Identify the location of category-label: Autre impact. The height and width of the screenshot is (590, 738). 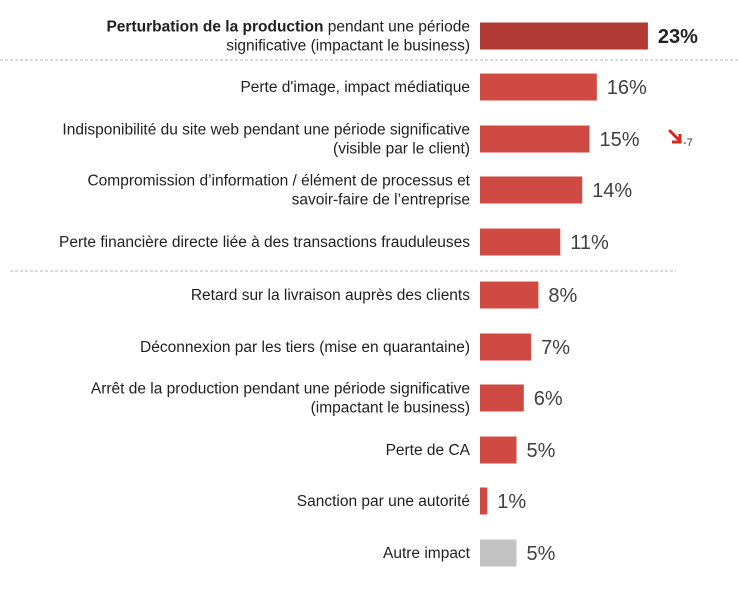
(427, 553).